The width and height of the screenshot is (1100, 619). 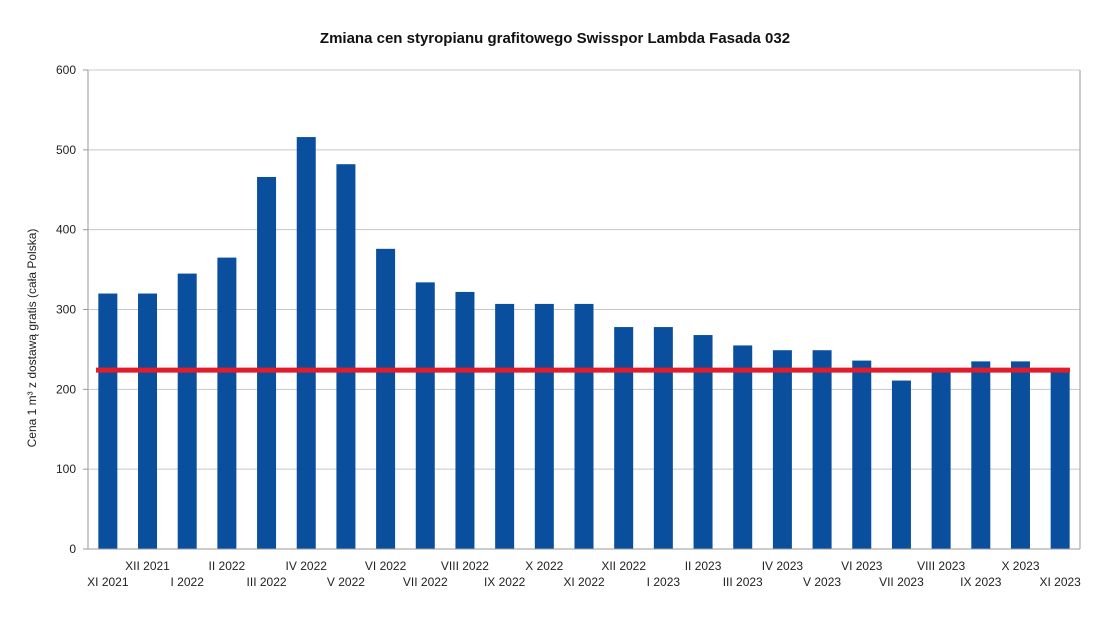 What do you see at coordinates (32, 338) in the screenshot?
I see `y-axis-label: Cena 1 m³ z dostawą gratis (cała Polska)` at bounding box center [32, 338].